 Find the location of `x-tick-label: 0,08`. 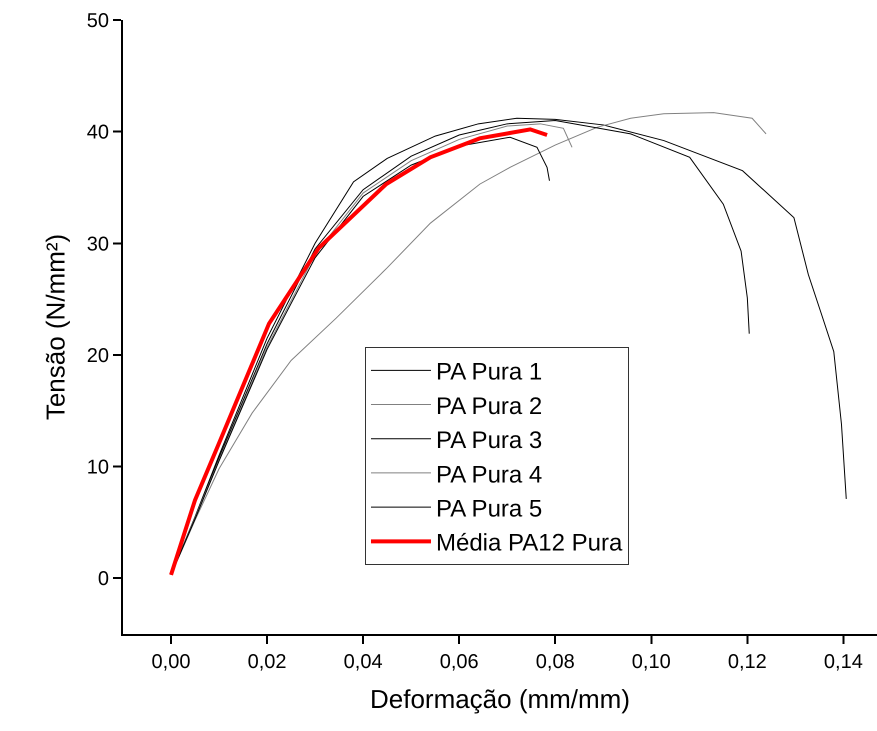

x-tick-label: 0,08 is located at coordinates (555, 662).